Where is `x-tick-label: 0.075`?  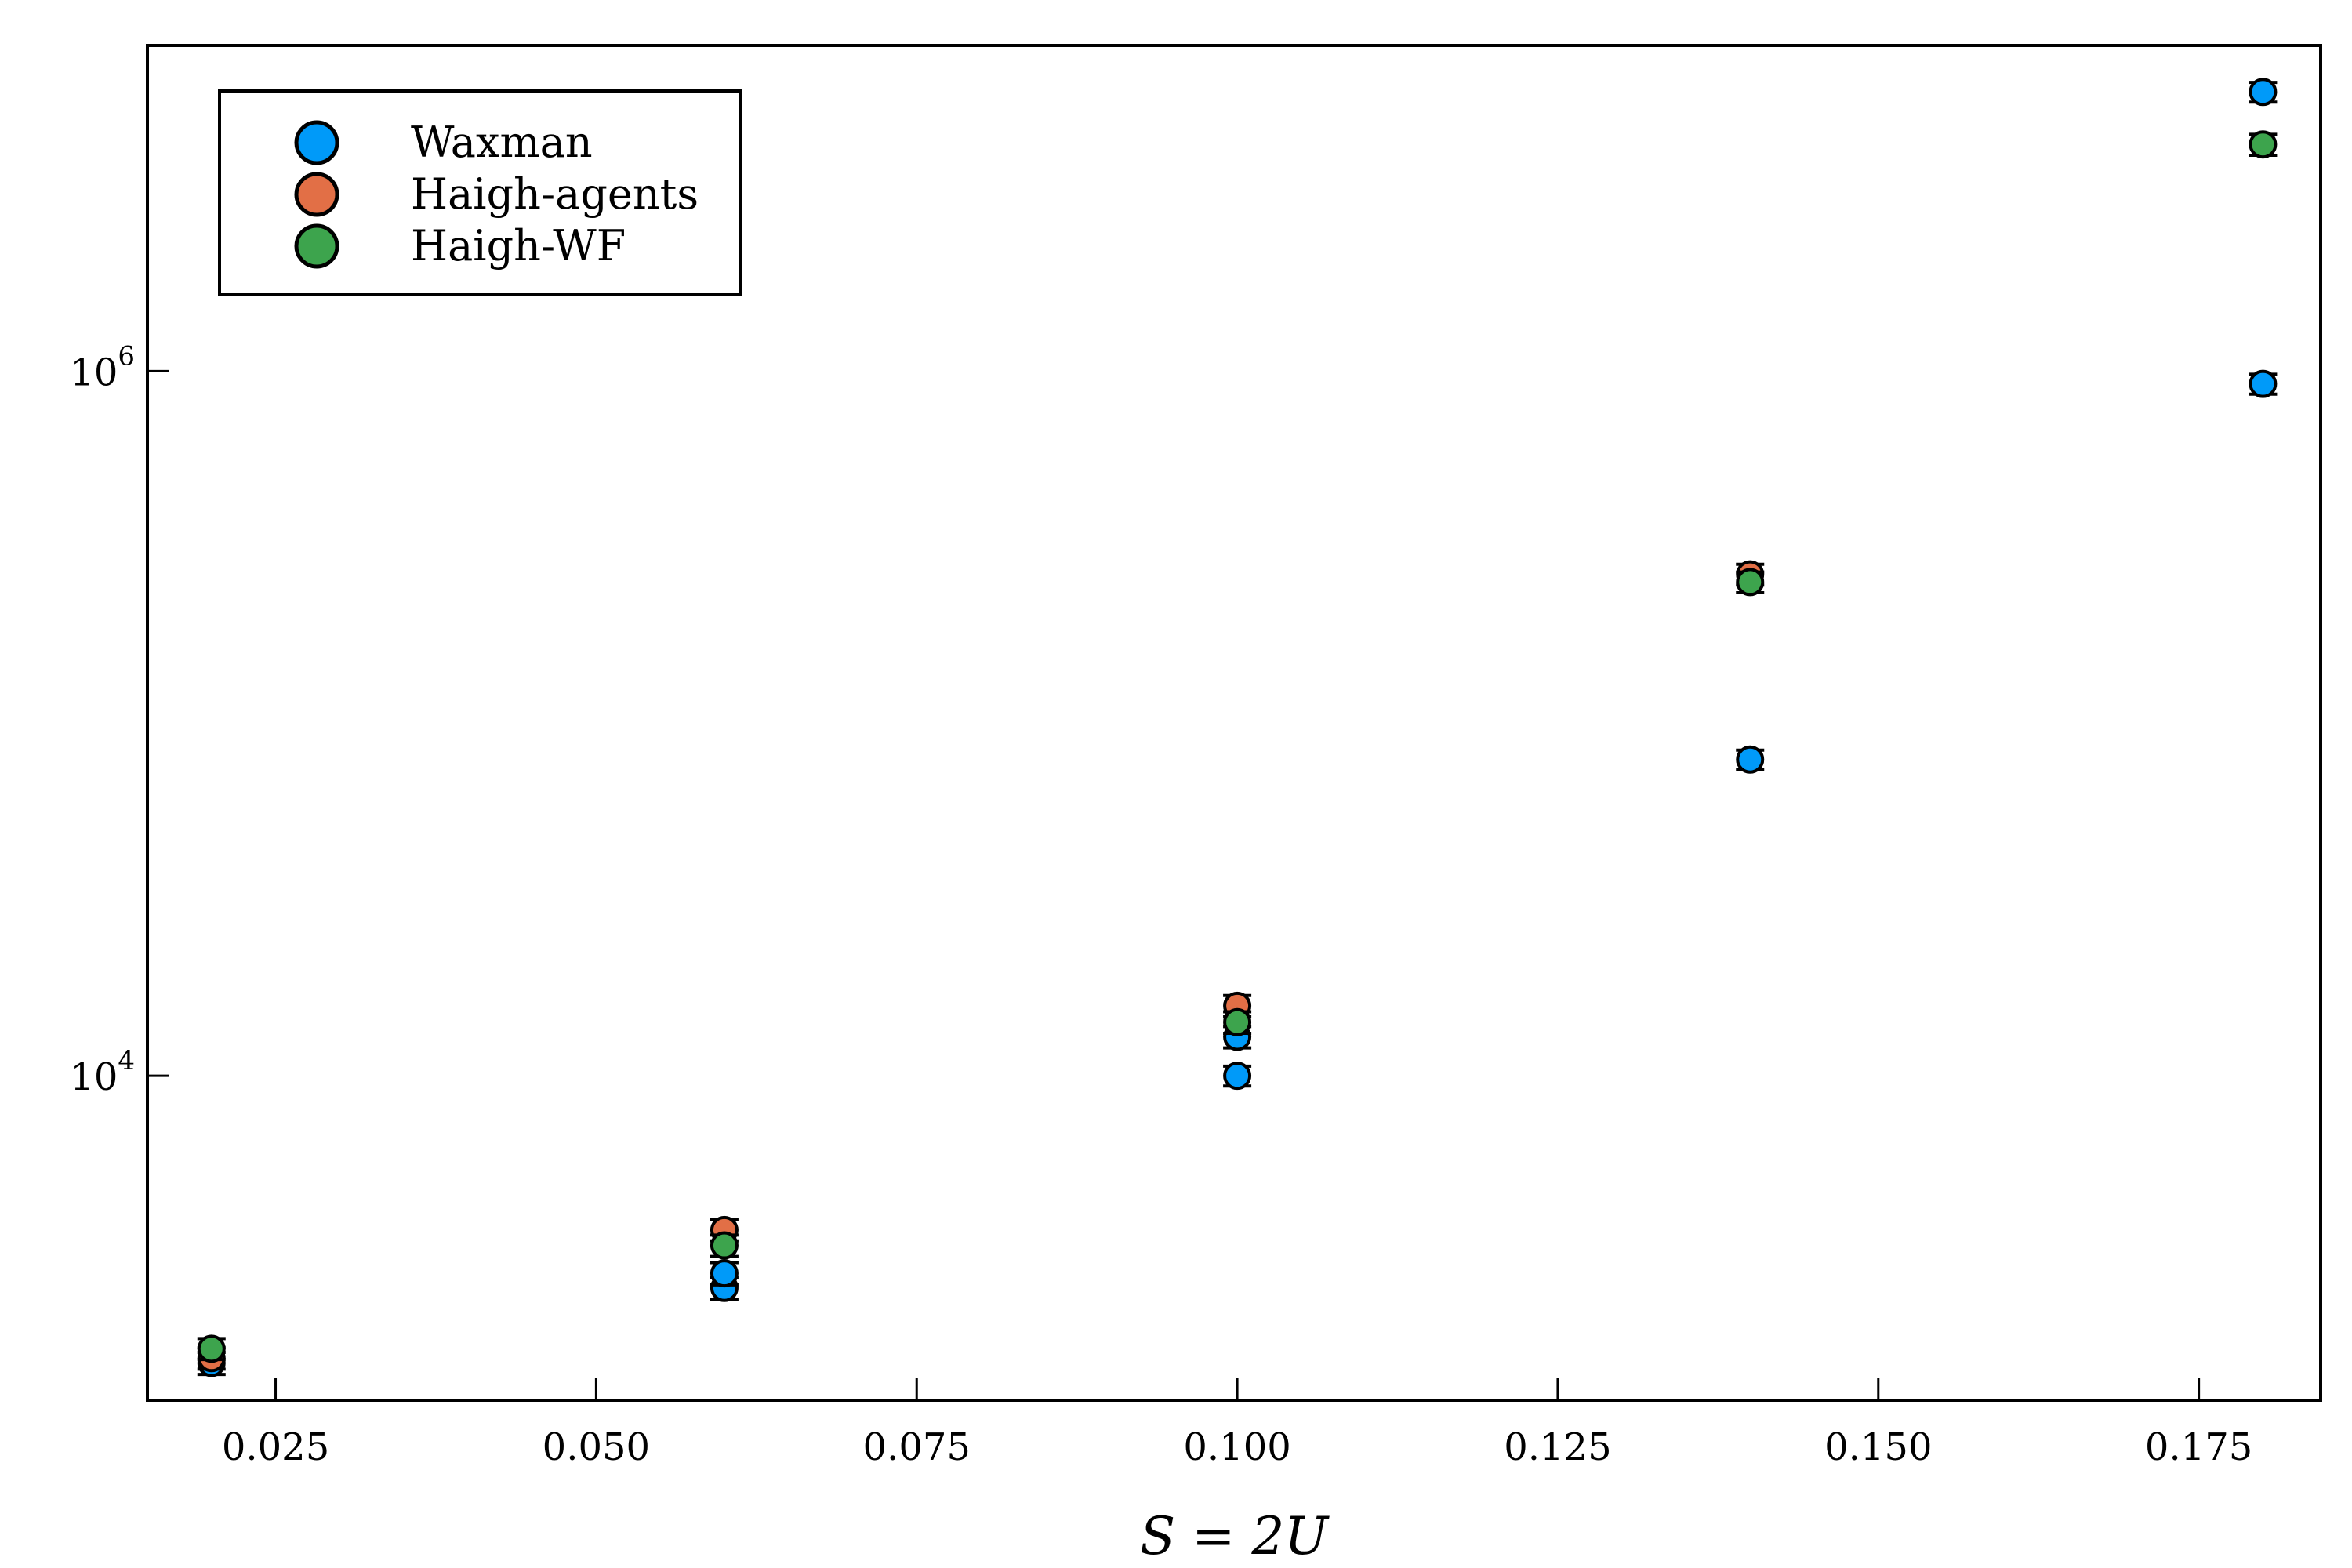 x-tick-label: 0.075 is located at coordinates (917, 1447).